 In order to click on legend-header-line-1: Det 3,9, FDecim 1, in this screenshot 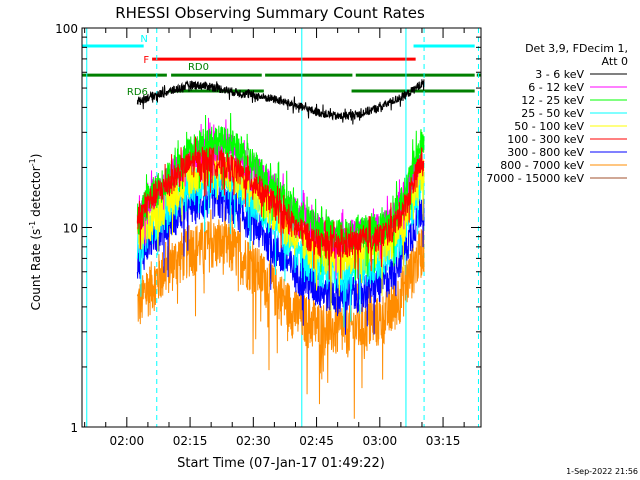, I will do `click(576, 48)`.